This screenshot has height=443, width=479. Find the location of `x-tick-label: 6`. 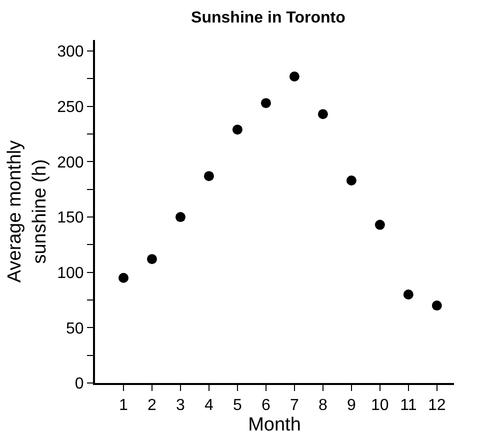

x-tick-label: 6 is located at coordinates (265, 405).